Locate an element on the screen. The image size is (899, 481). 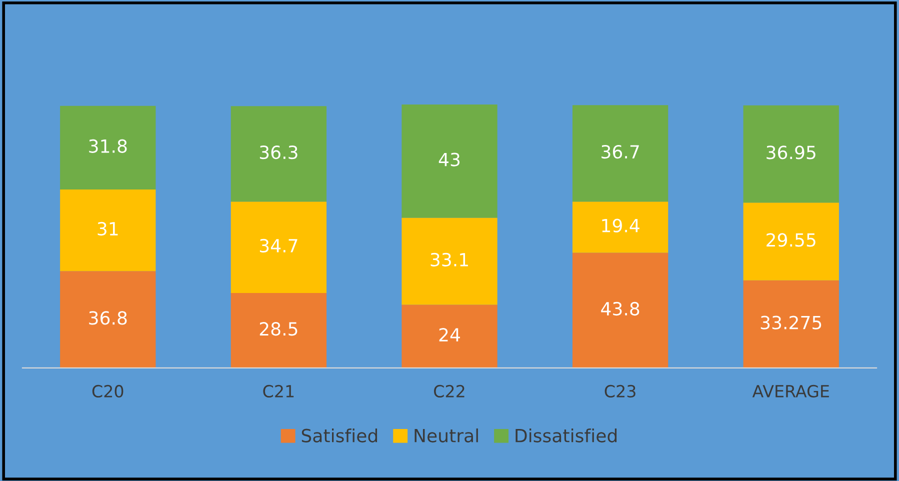
data-label: 33.275 is located at coordinates (791, 323).